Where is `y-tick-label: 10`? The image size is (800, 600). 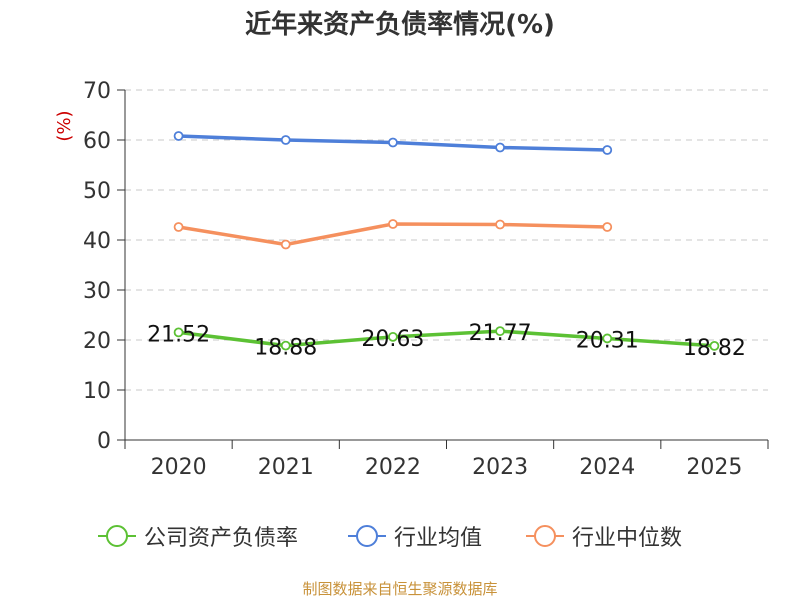 y-tick-label: 10 is located at coordinates (97, 391).